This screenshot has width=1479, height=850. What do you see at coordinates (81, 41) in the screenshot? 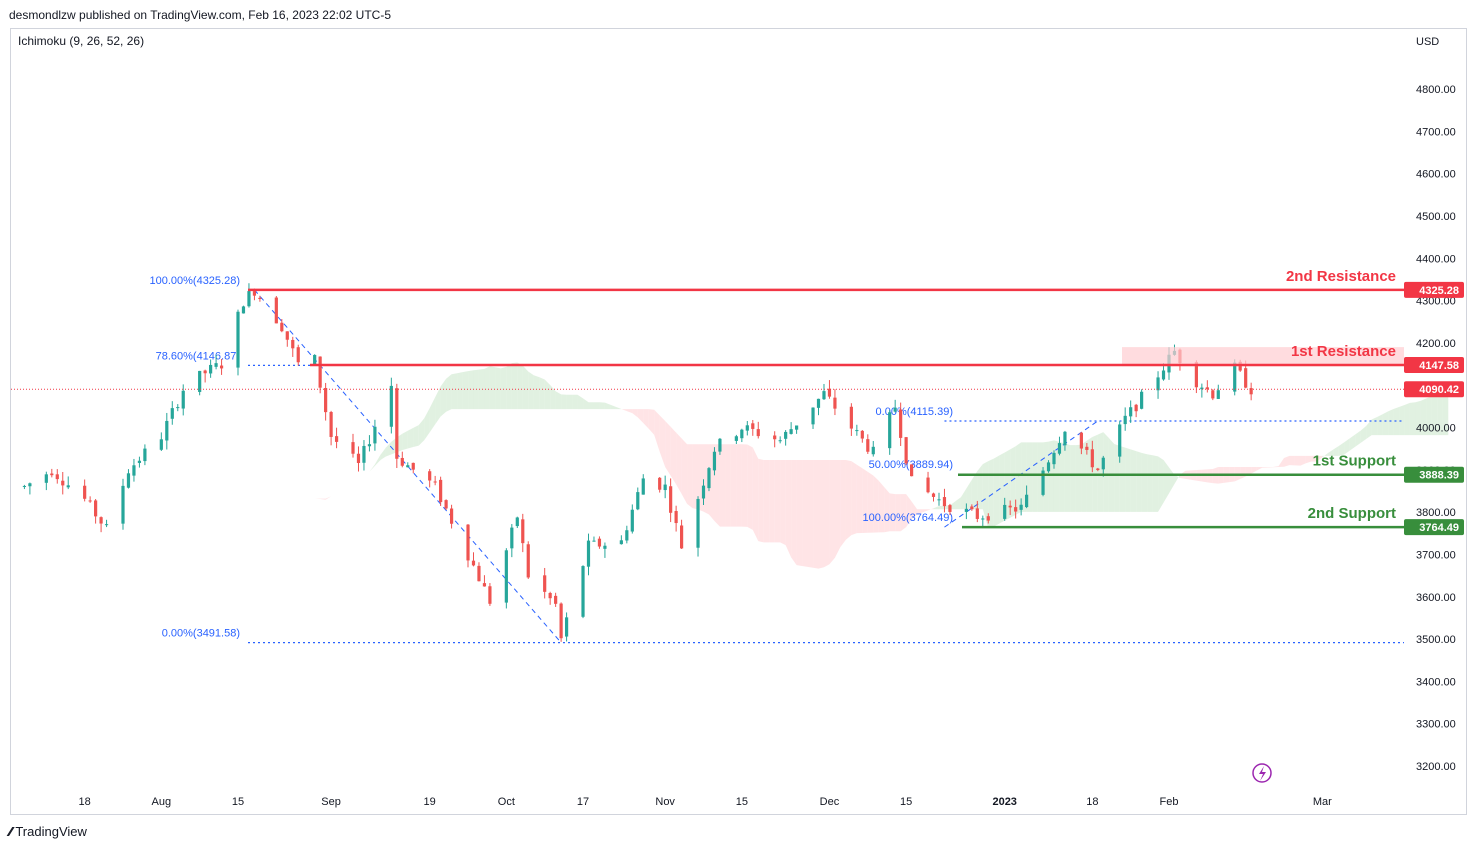
I see `indicator-legend: Ichimoku (9, 26, 52, 26)` at bounding box center [81, 41].